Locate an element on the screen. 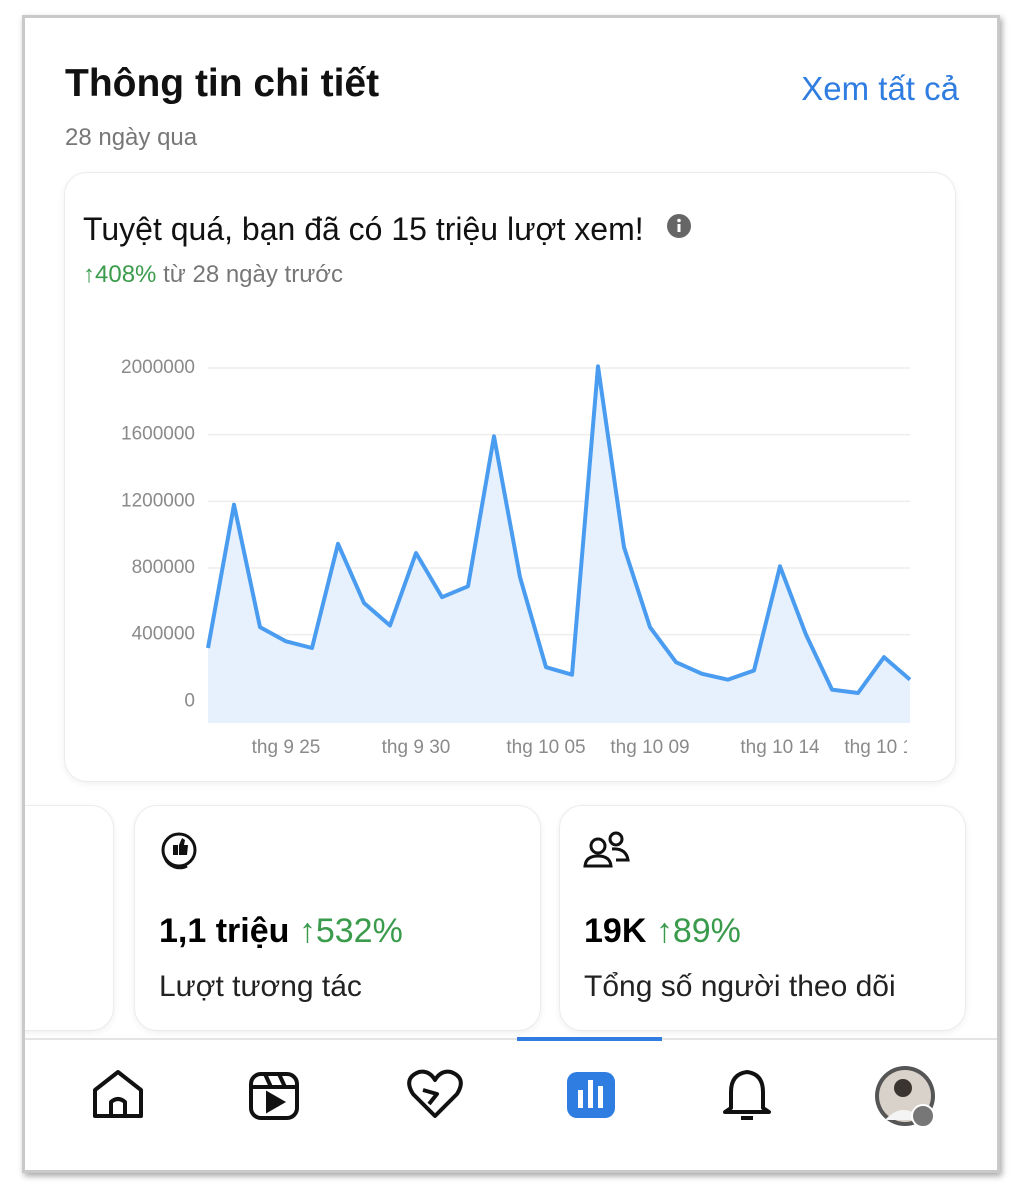 The width and height of the screenshot is (1020, 1200). y-tick-label: 1600000 is located at coordinates (158, 434).